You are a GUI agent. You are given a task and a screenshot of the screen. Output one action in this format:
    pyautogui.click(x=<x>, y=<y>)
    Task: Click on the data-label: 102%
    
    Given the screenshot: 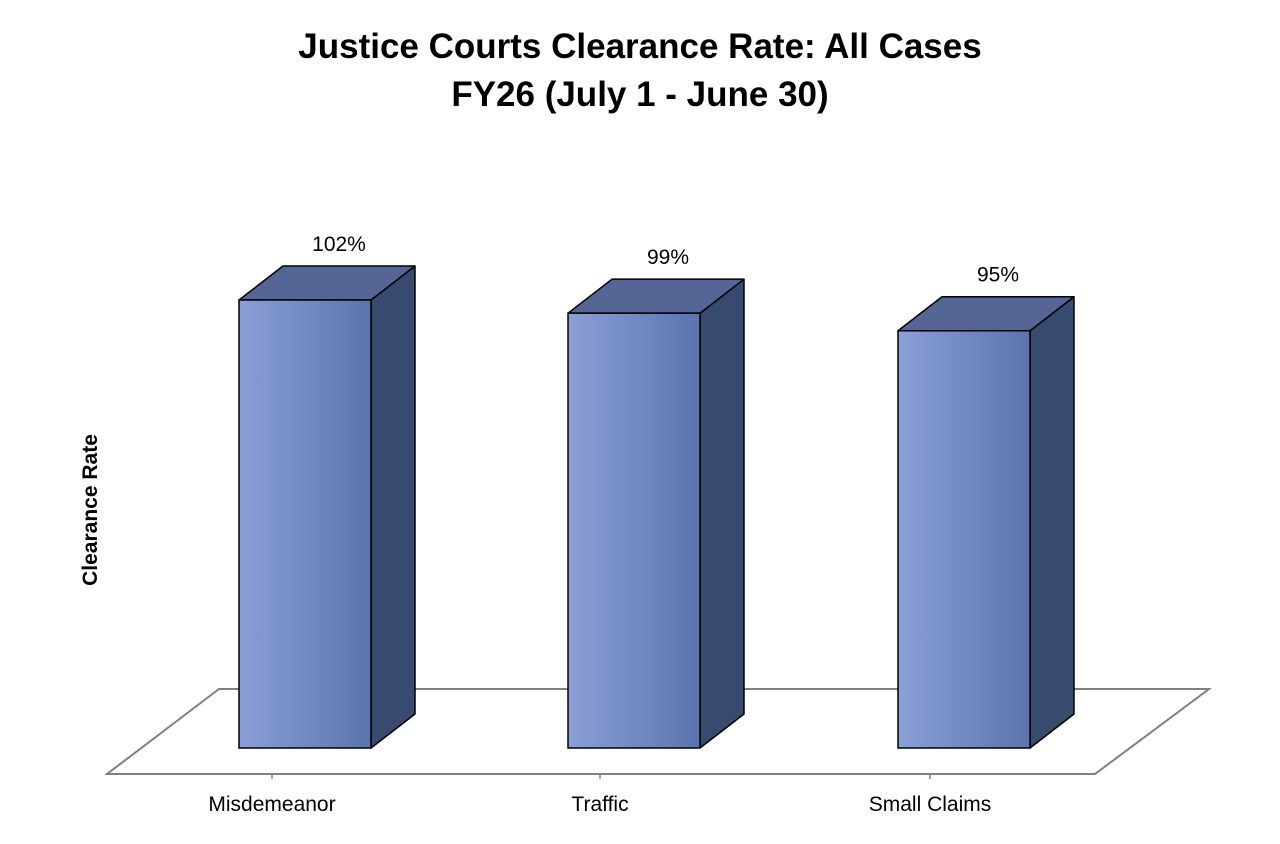 What is the action you would take?
    pyautogui.click(x=339, y=244)
    